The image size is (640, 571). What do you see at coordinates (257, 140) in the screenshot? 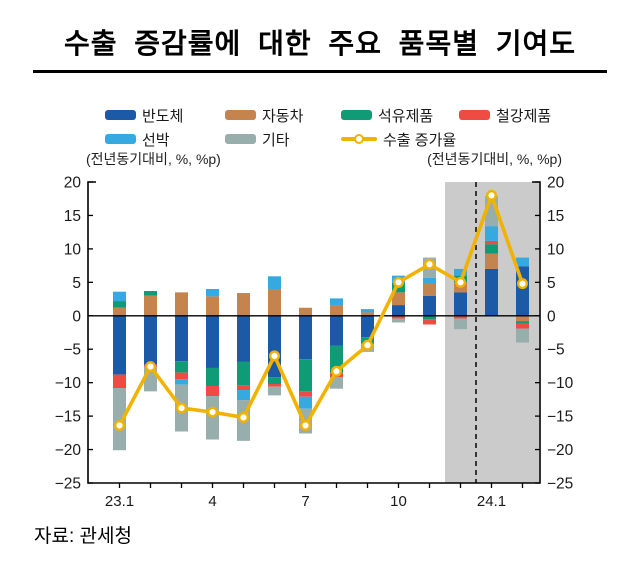
I see `legend-item-others: 기타` at bounding box center [257, 140].